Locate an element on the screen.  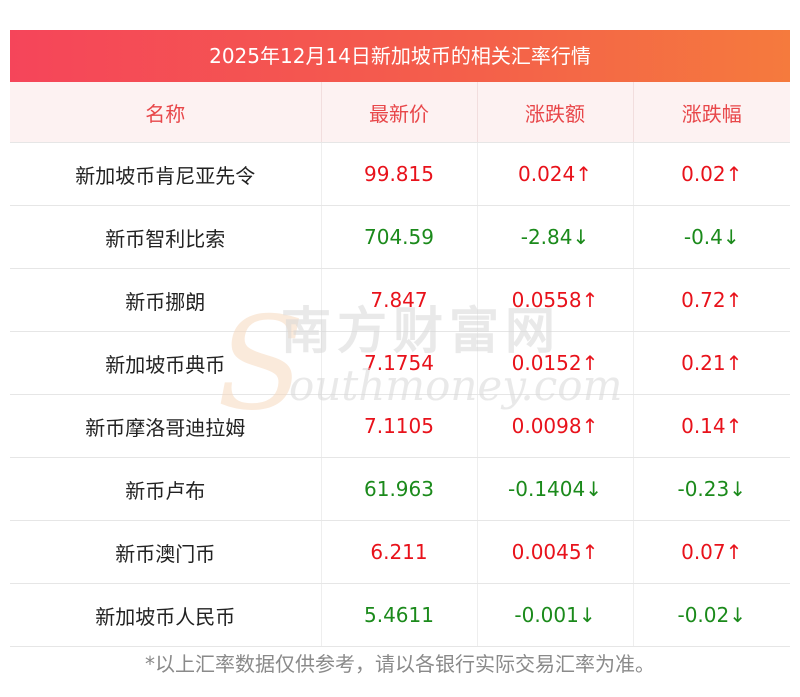
header-price: 最新价 is located at coordinates (399, 112).